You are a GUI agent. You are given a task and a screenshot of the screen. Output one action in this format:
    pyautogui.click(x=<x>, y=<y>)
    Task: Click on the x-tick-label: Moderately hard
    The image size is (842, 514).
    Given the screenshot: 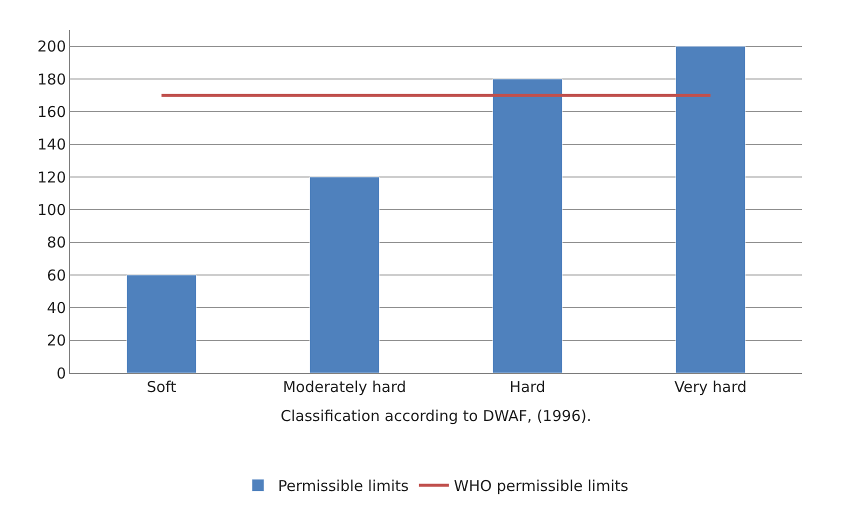 What is the action you would take?
    pyautogui.click(x=344, y=387)
    